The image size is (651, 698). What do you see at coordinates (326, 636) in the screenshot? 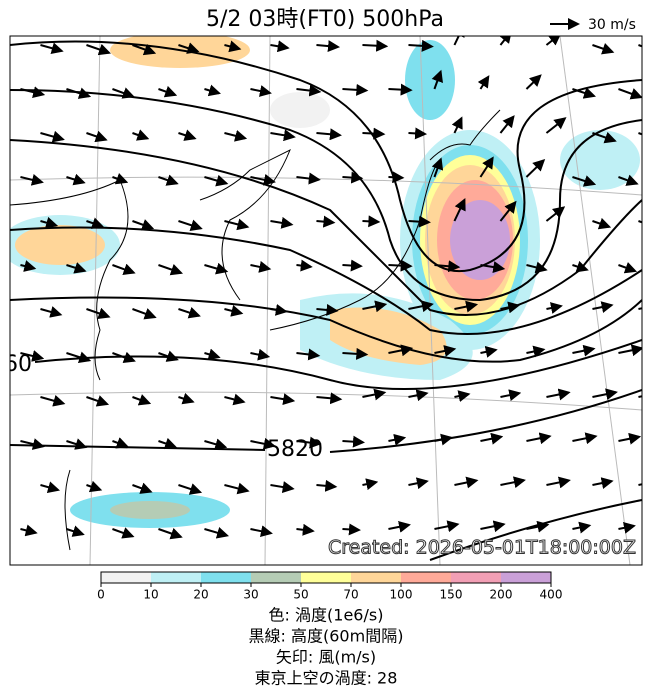
I see `legend-line: 黒線: 高度(60m間隔)` at bounding box center [326, 636].